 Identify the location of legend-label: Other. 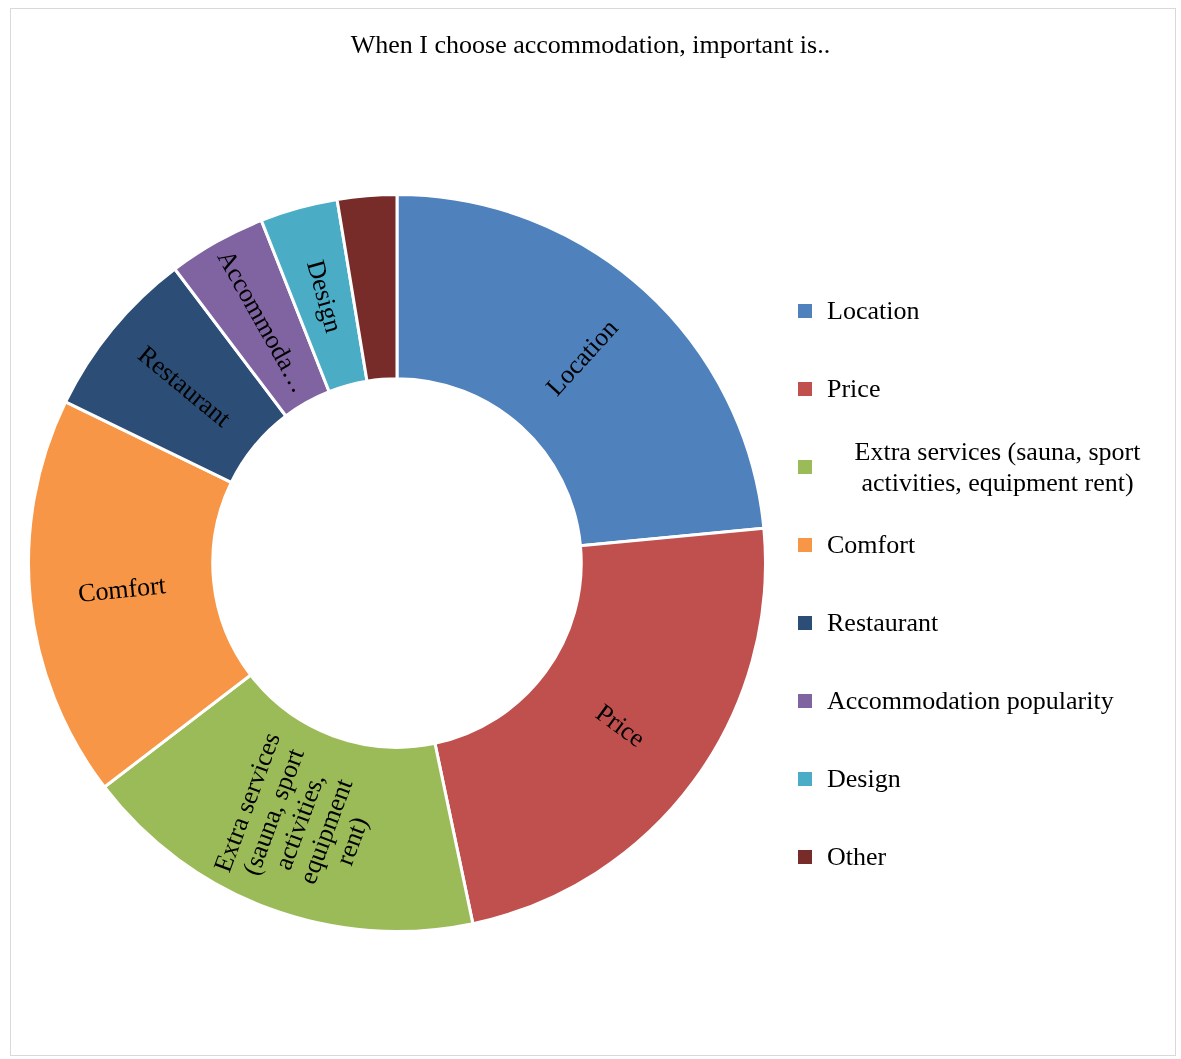
(857, 857).